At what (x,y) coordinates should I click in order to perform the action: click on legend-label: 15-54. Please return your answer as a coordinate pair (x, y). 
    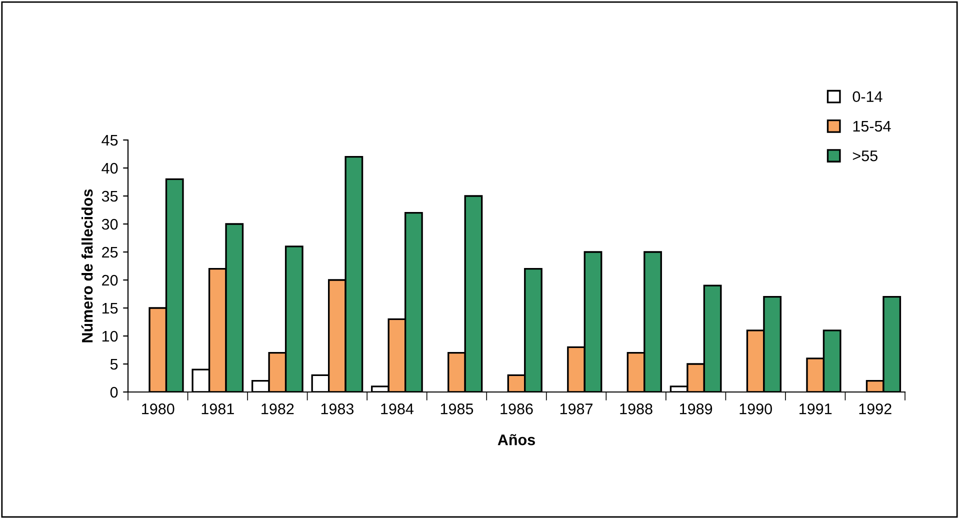
    Looking at the image, I should click on (872, 126).